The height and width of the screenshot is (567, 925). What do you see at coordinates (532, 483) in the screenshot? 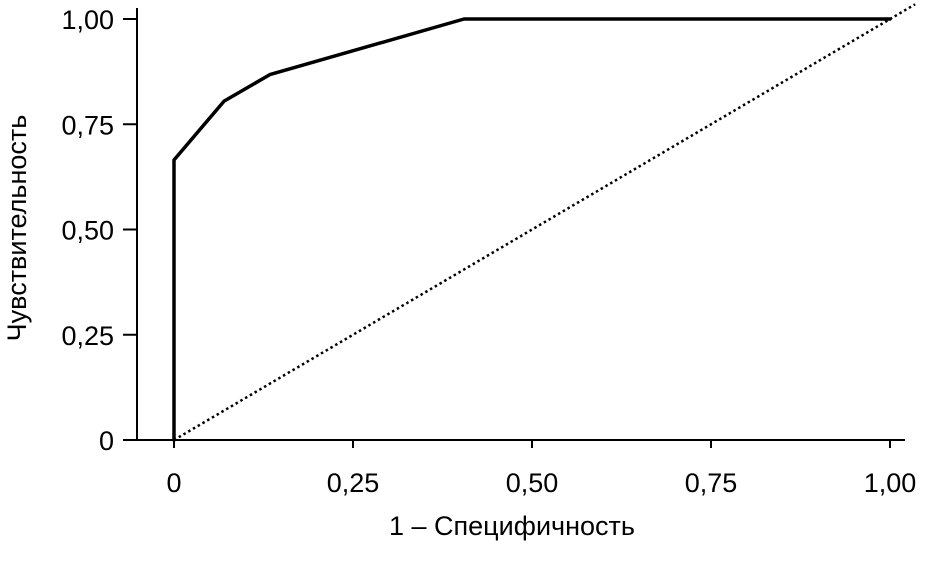
I see `x-tick-label: 0,50` at bounding box center [532, 483].